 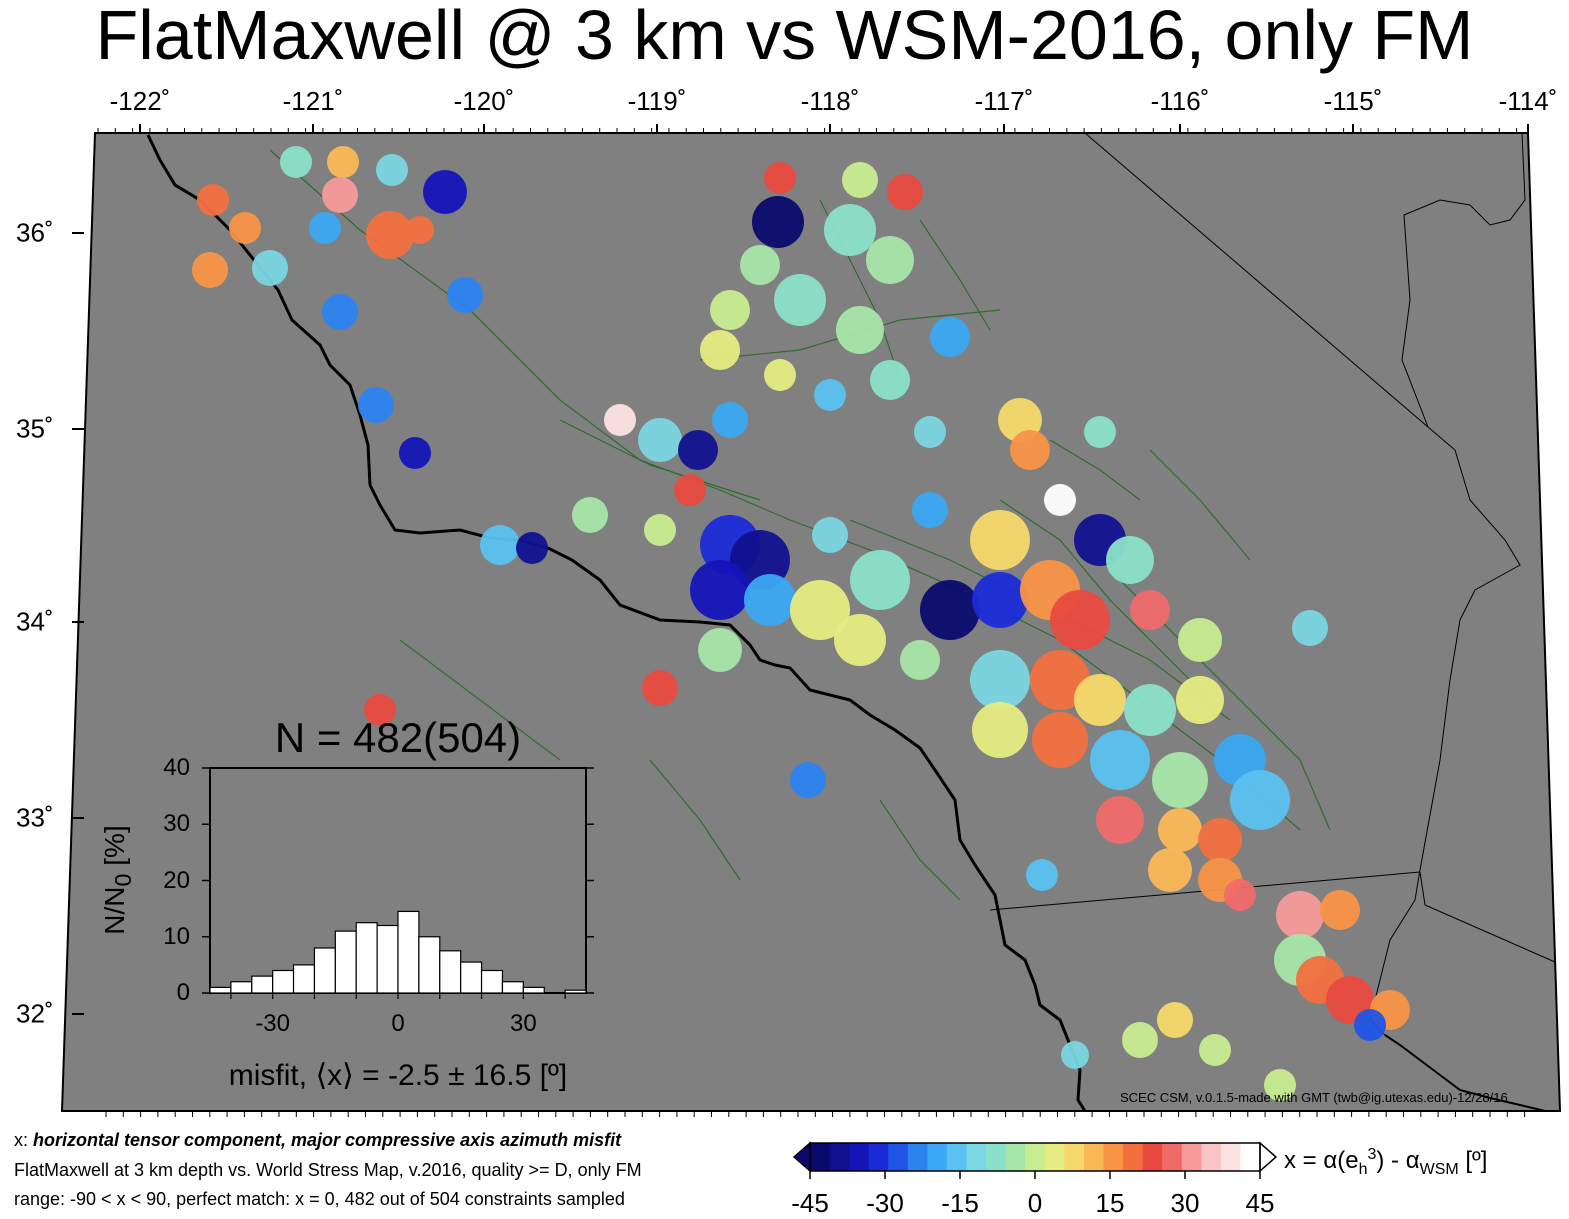 I want to click on histogram-title: N = 482(504), so click(x=398, y=737).